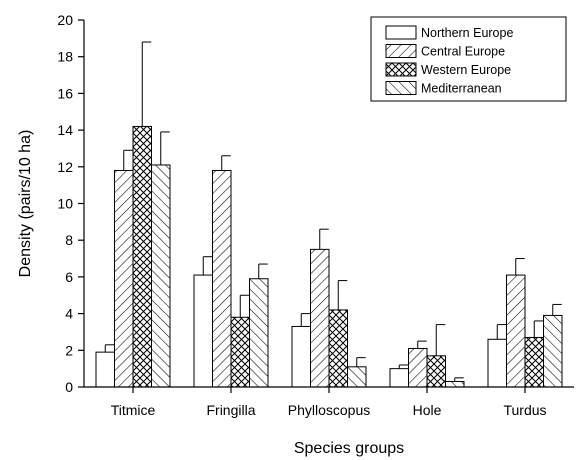  I want to click on y-tick-label: 10, so click(65, 204).